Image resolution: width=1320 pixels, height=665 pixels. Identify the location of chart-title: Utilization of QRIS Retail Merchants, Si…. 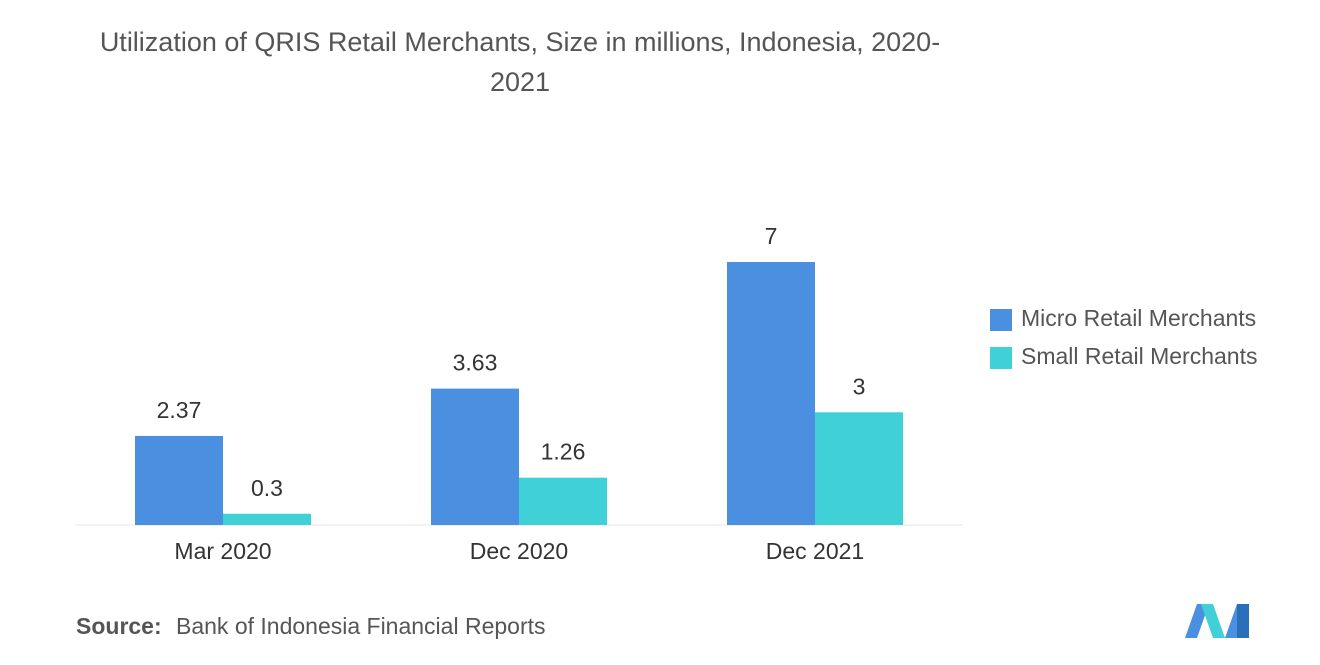
(520, 62).